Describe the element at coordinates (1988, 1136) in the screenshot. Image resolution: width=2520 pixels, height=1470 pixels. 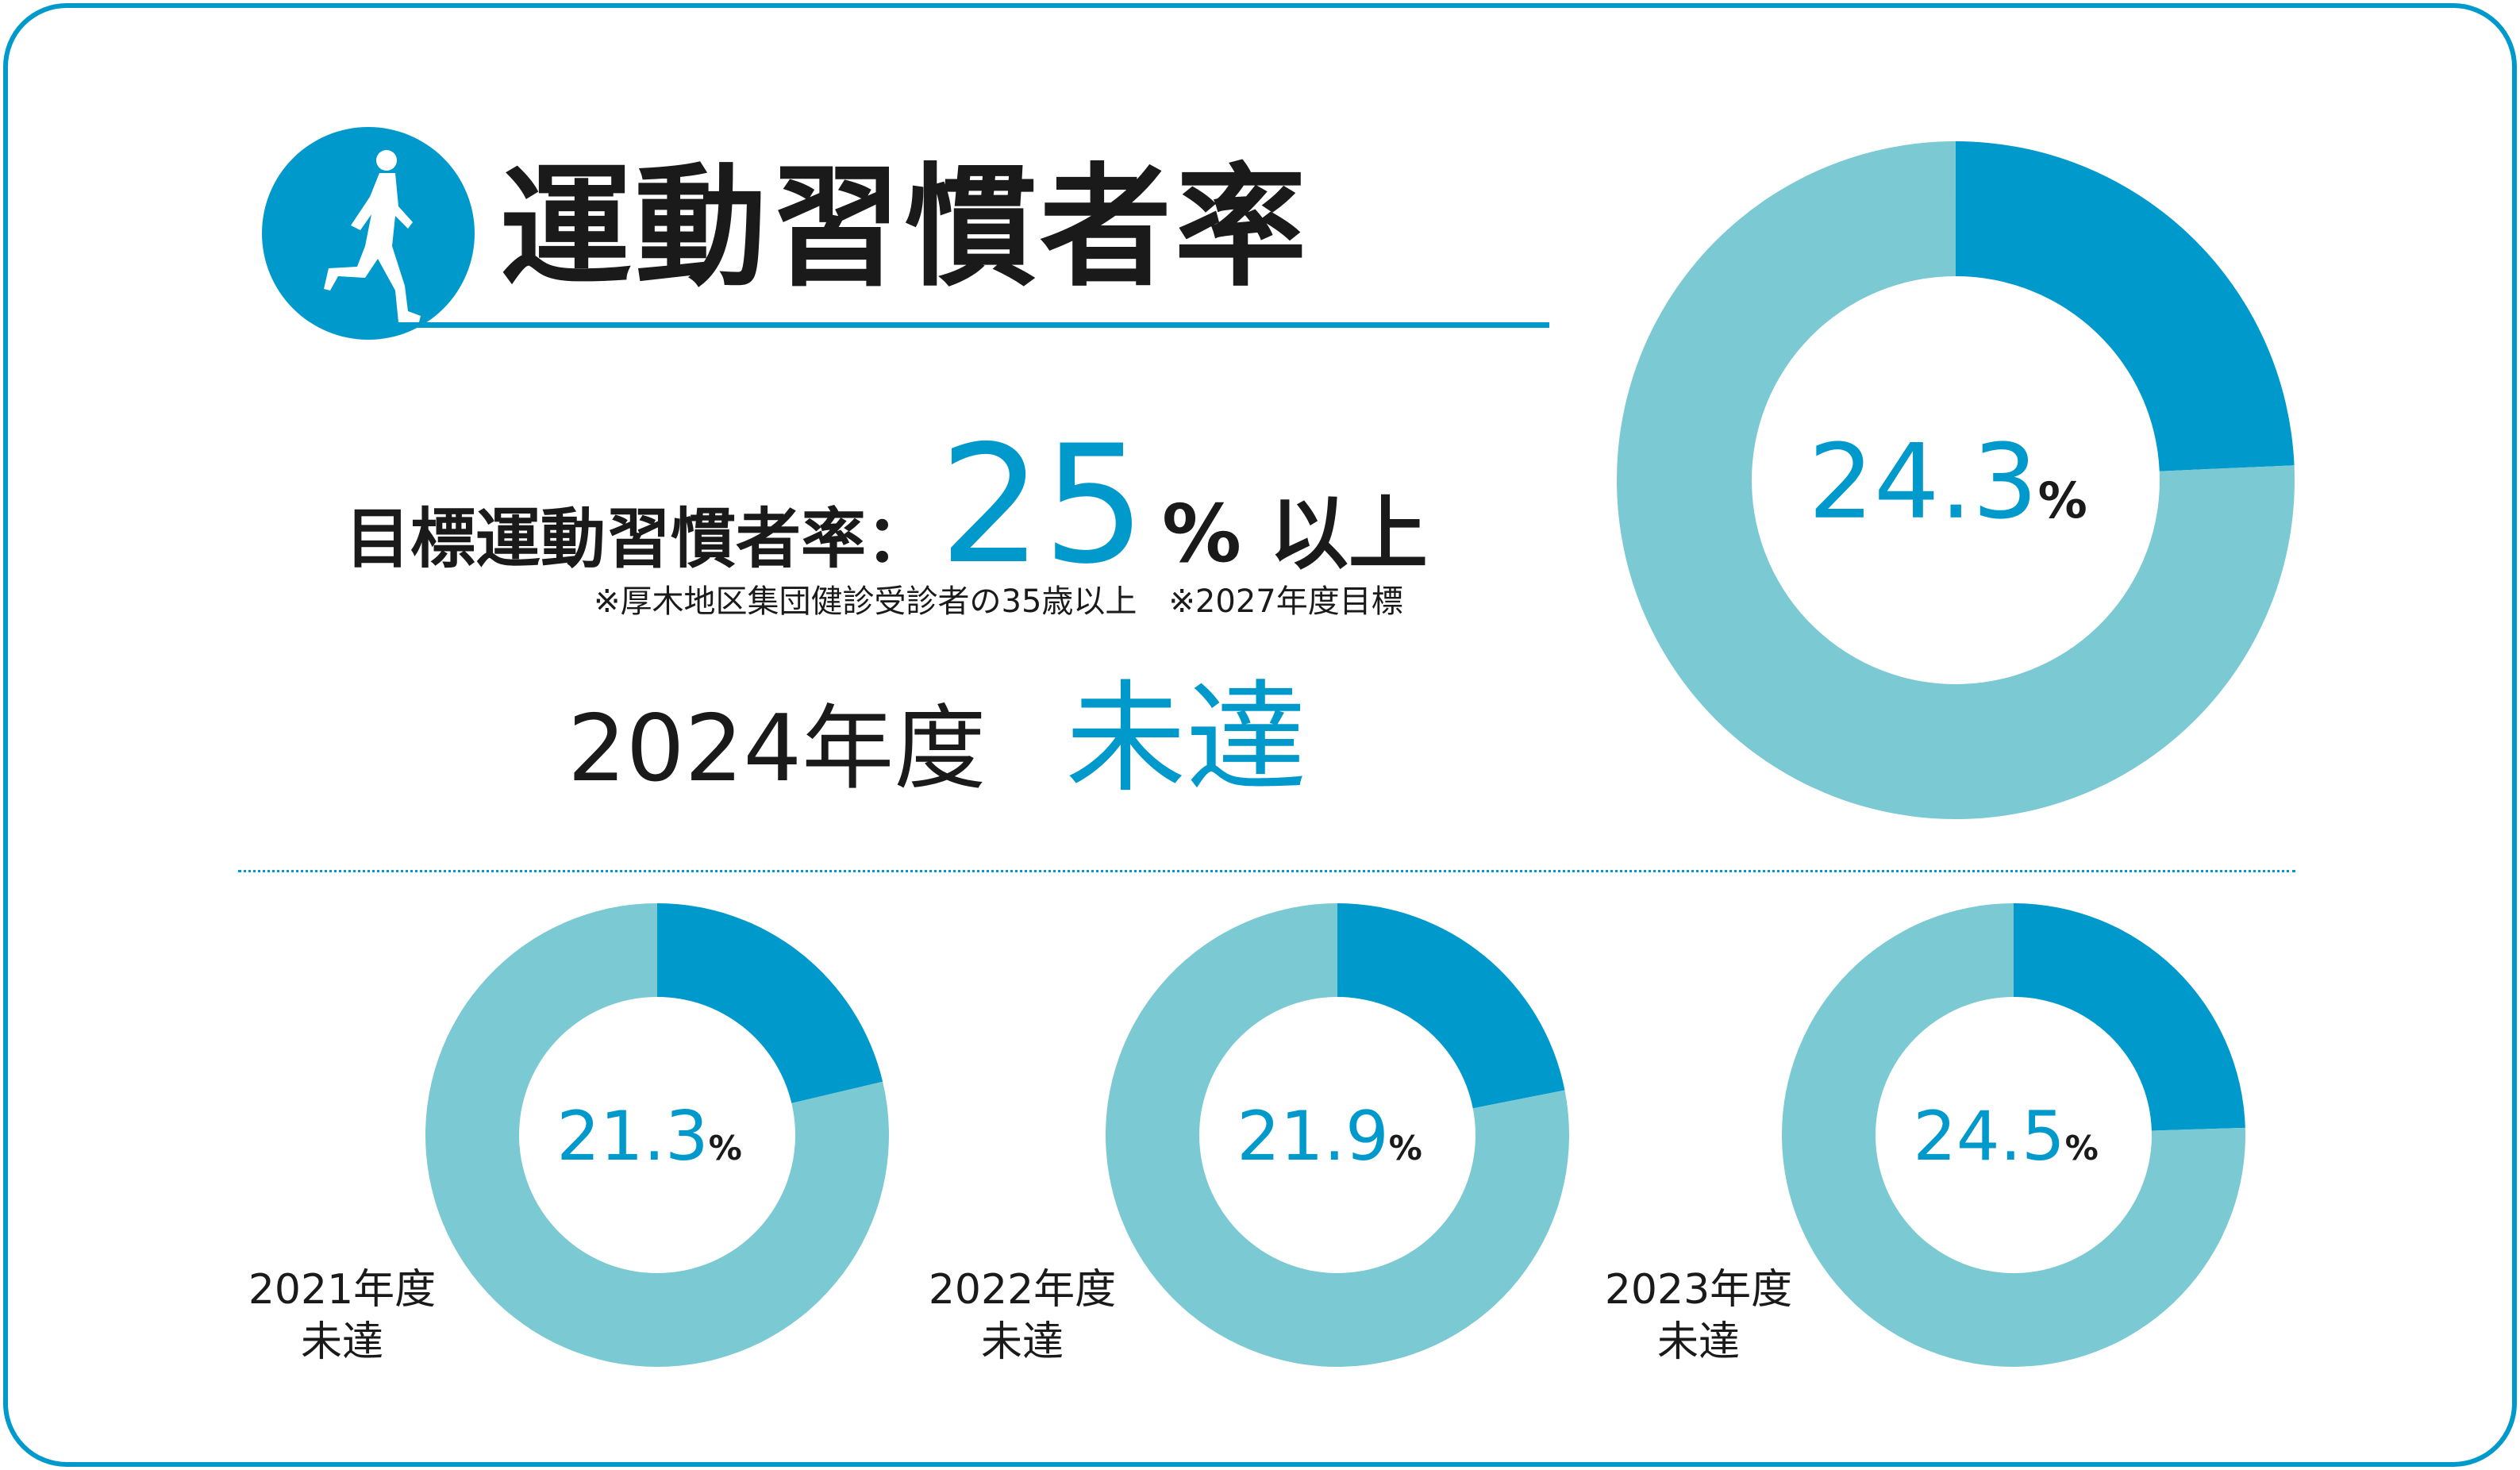
I see `donut-value: 24.5` at that location.